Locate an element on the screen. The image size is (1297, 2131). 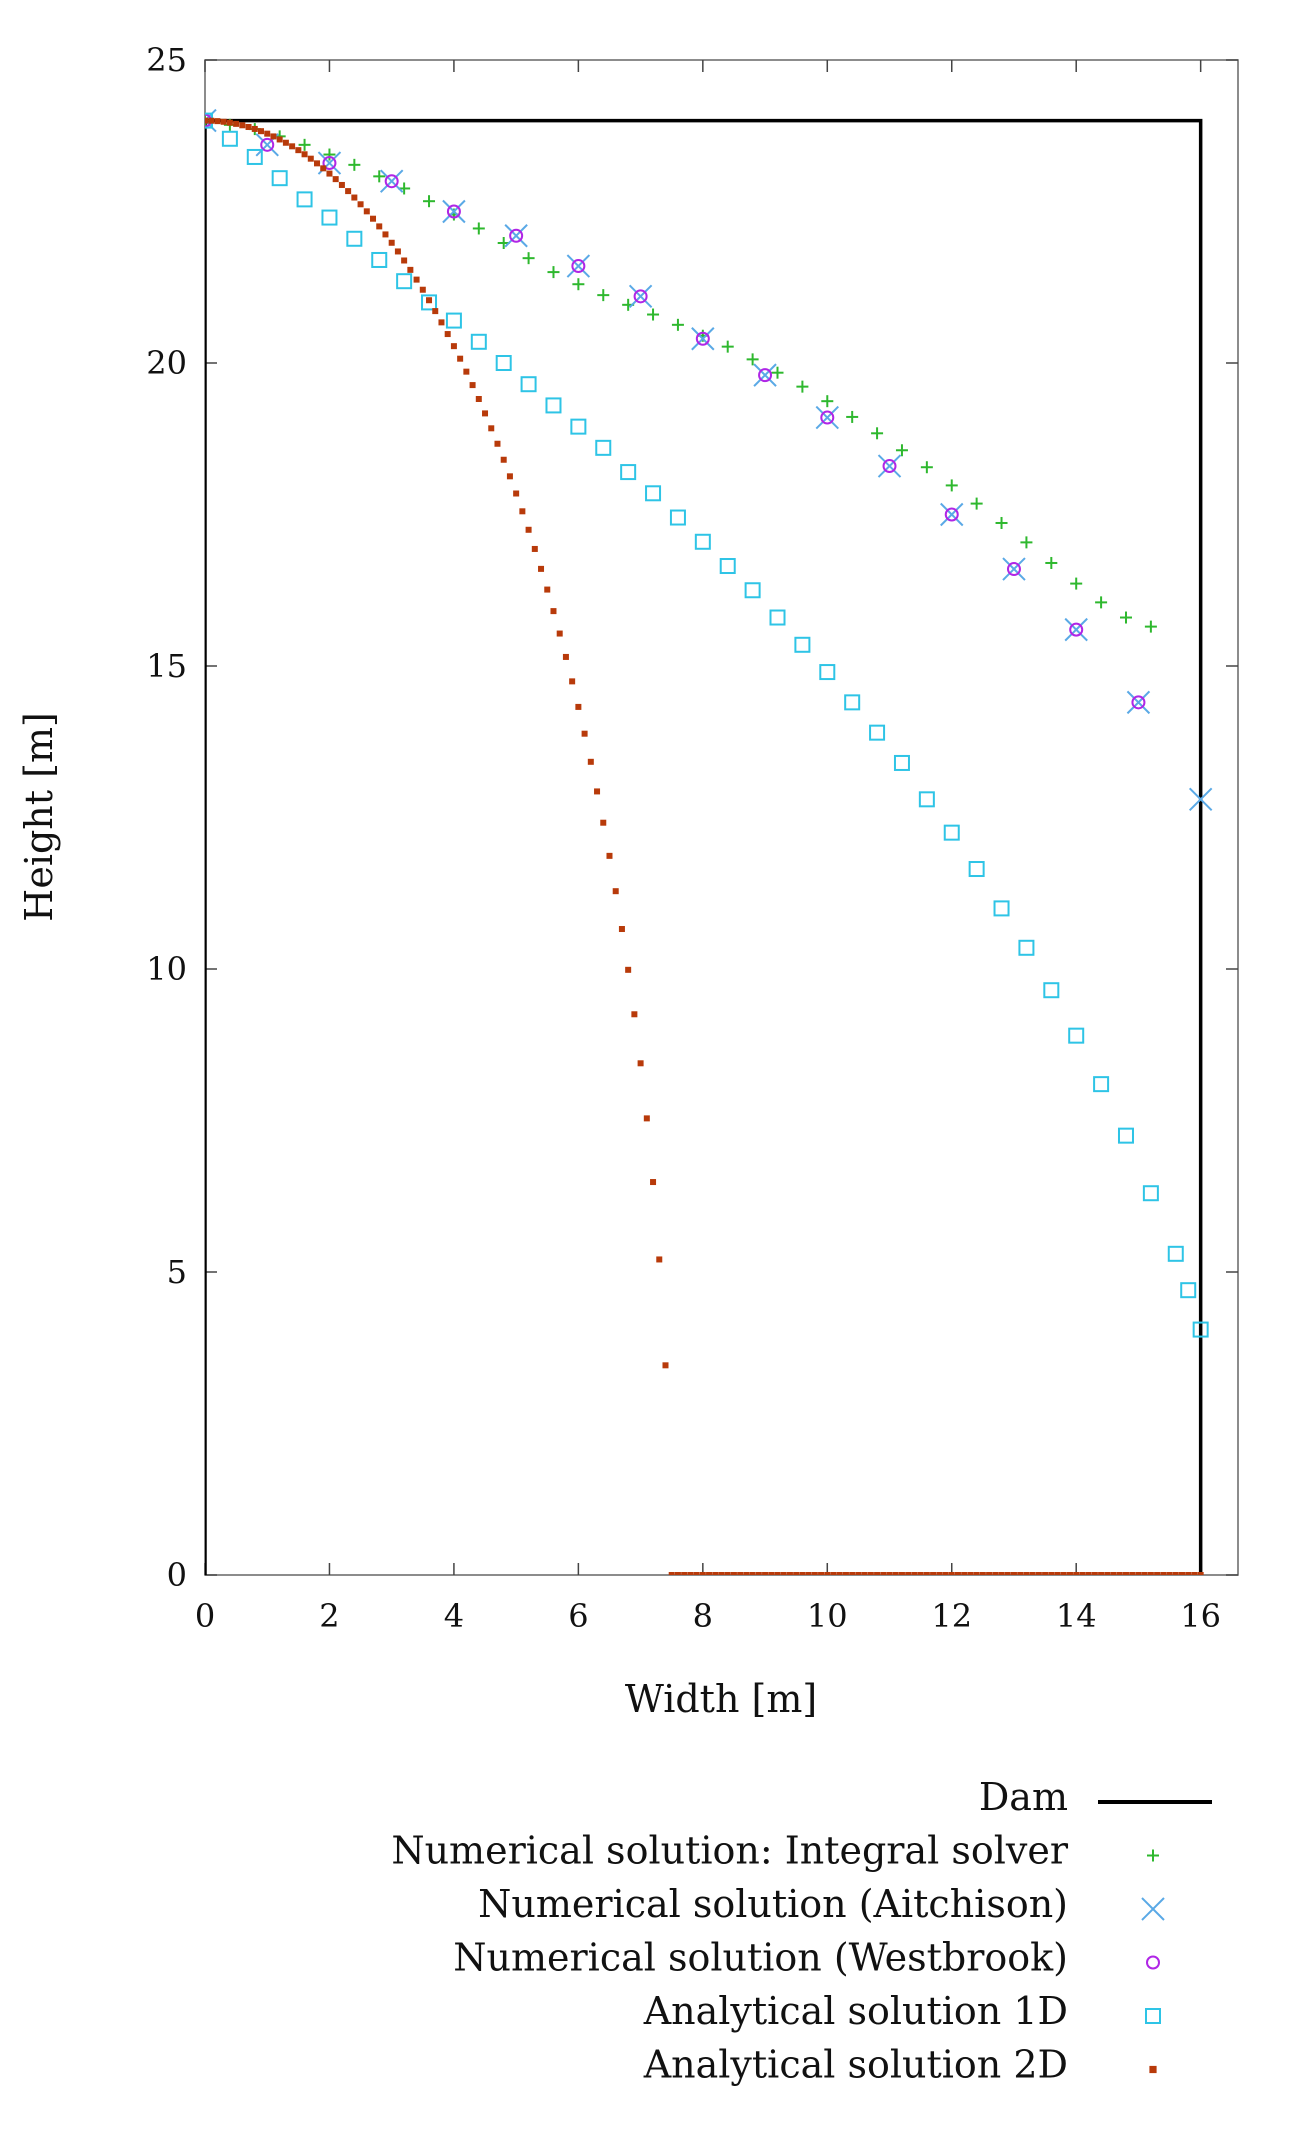
legend-entry-label: Dam is located at coordinates (1023, 1797).